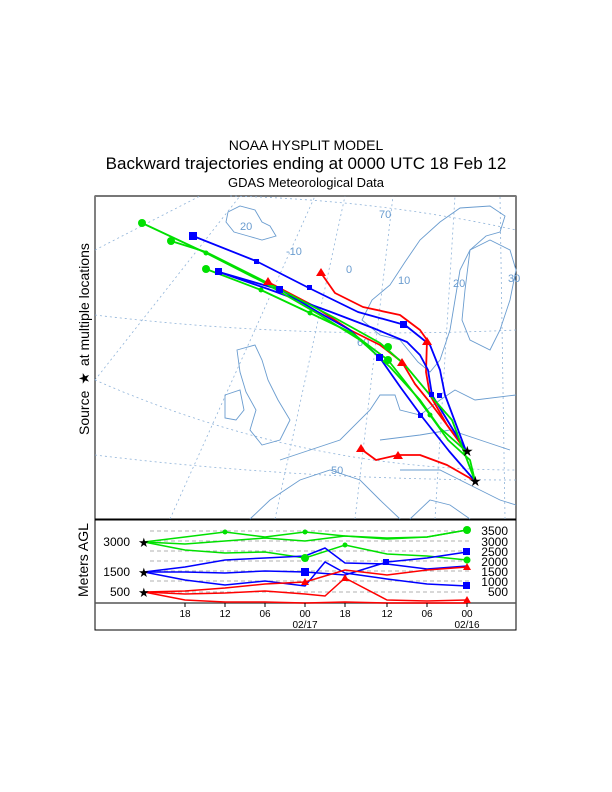 The height and width of the screenshot is (792, 612). Describe the element at coordinates (84, 304) in the screenshot. I see `map-y-label-suffix: at multiple locations` at that location.